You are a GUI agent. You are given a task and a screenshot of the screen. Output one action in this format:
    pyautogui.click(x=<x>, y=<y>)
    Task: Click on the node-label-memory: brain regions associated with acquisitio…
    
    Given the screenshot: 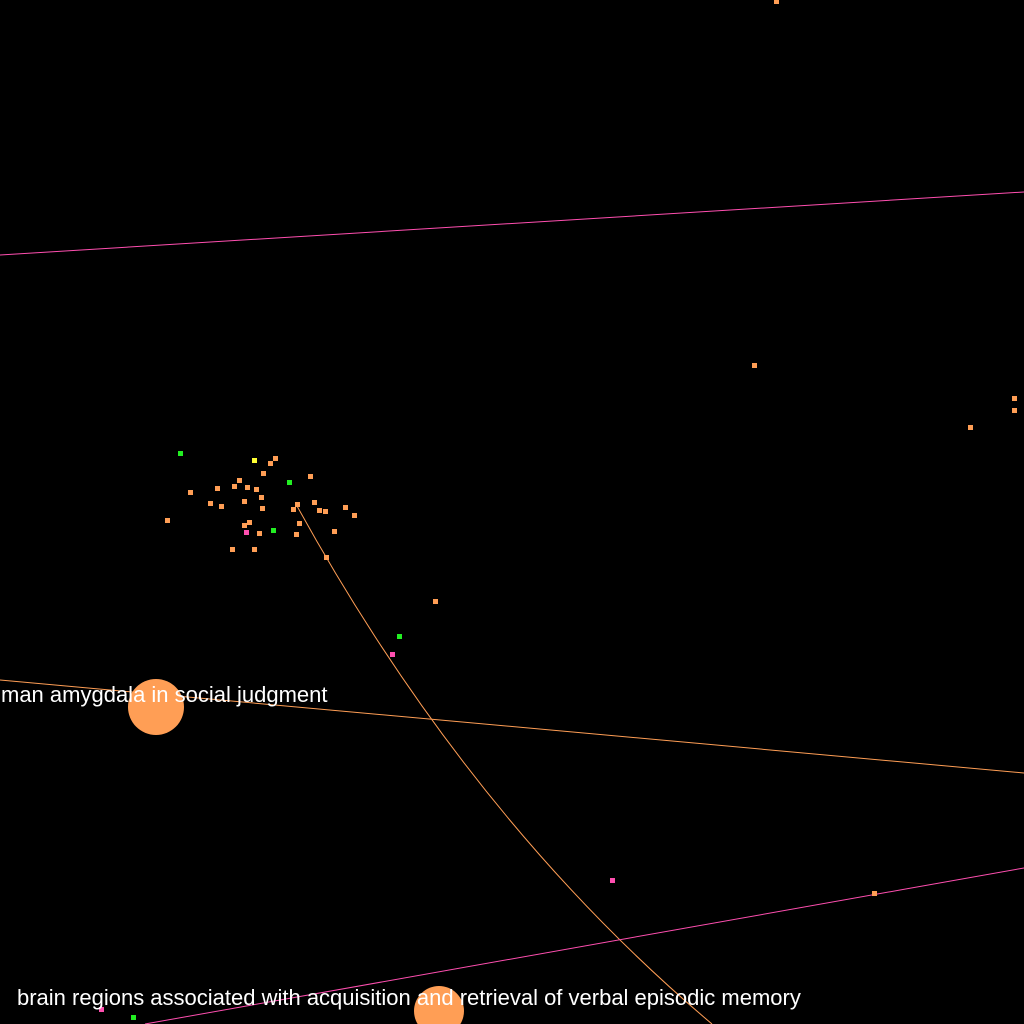 What is the action you would take?
    pyautogui.click(x=409, y=997)
    